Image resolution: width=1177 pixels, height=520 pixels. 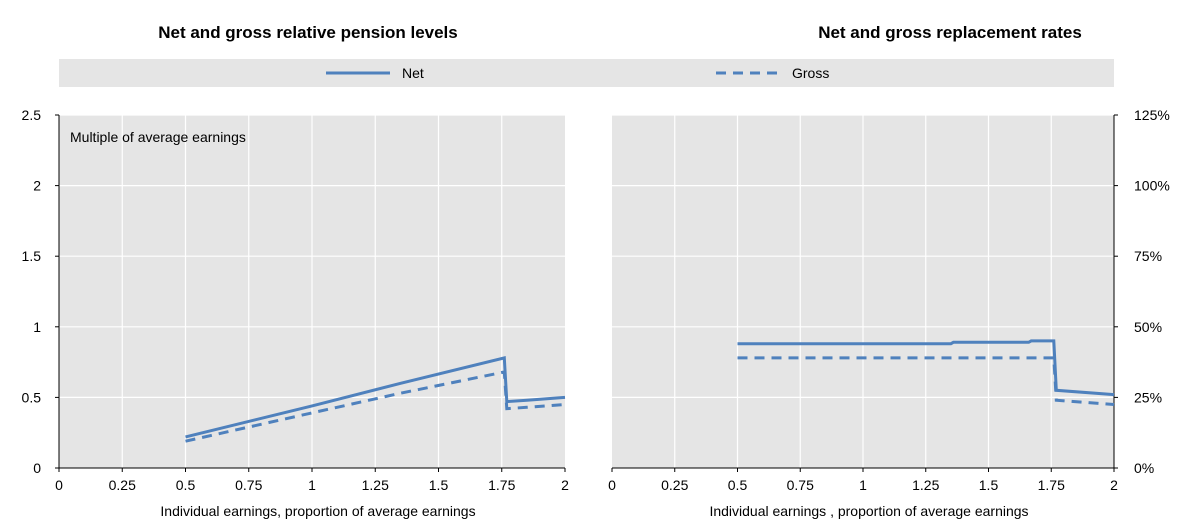 I want to click on left-y-tick-label: 0.5, so click(x=32, y=397).